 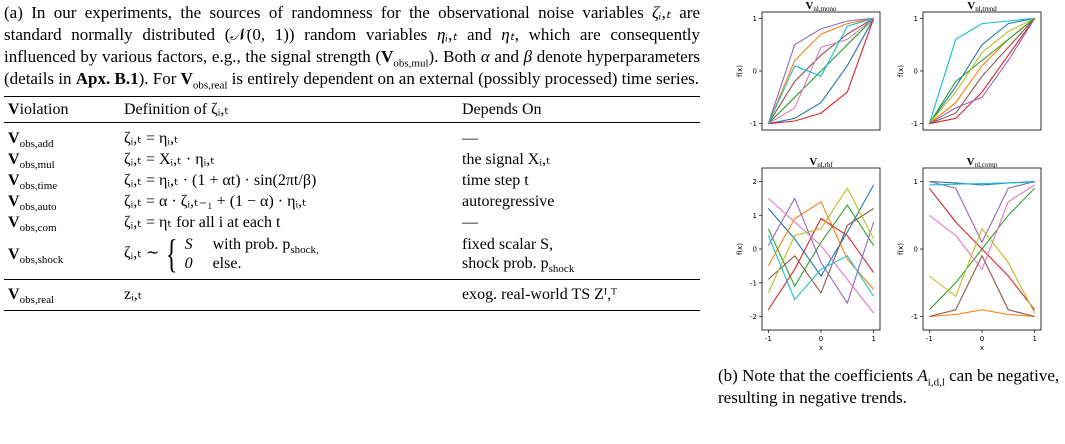 I want to click on definition-cell: ζᵢ,ₜ = α · ζᵢ,ₜ₋₁ + (1 − α) · ηᵢ,ₜ, so click(x=215, y=201).